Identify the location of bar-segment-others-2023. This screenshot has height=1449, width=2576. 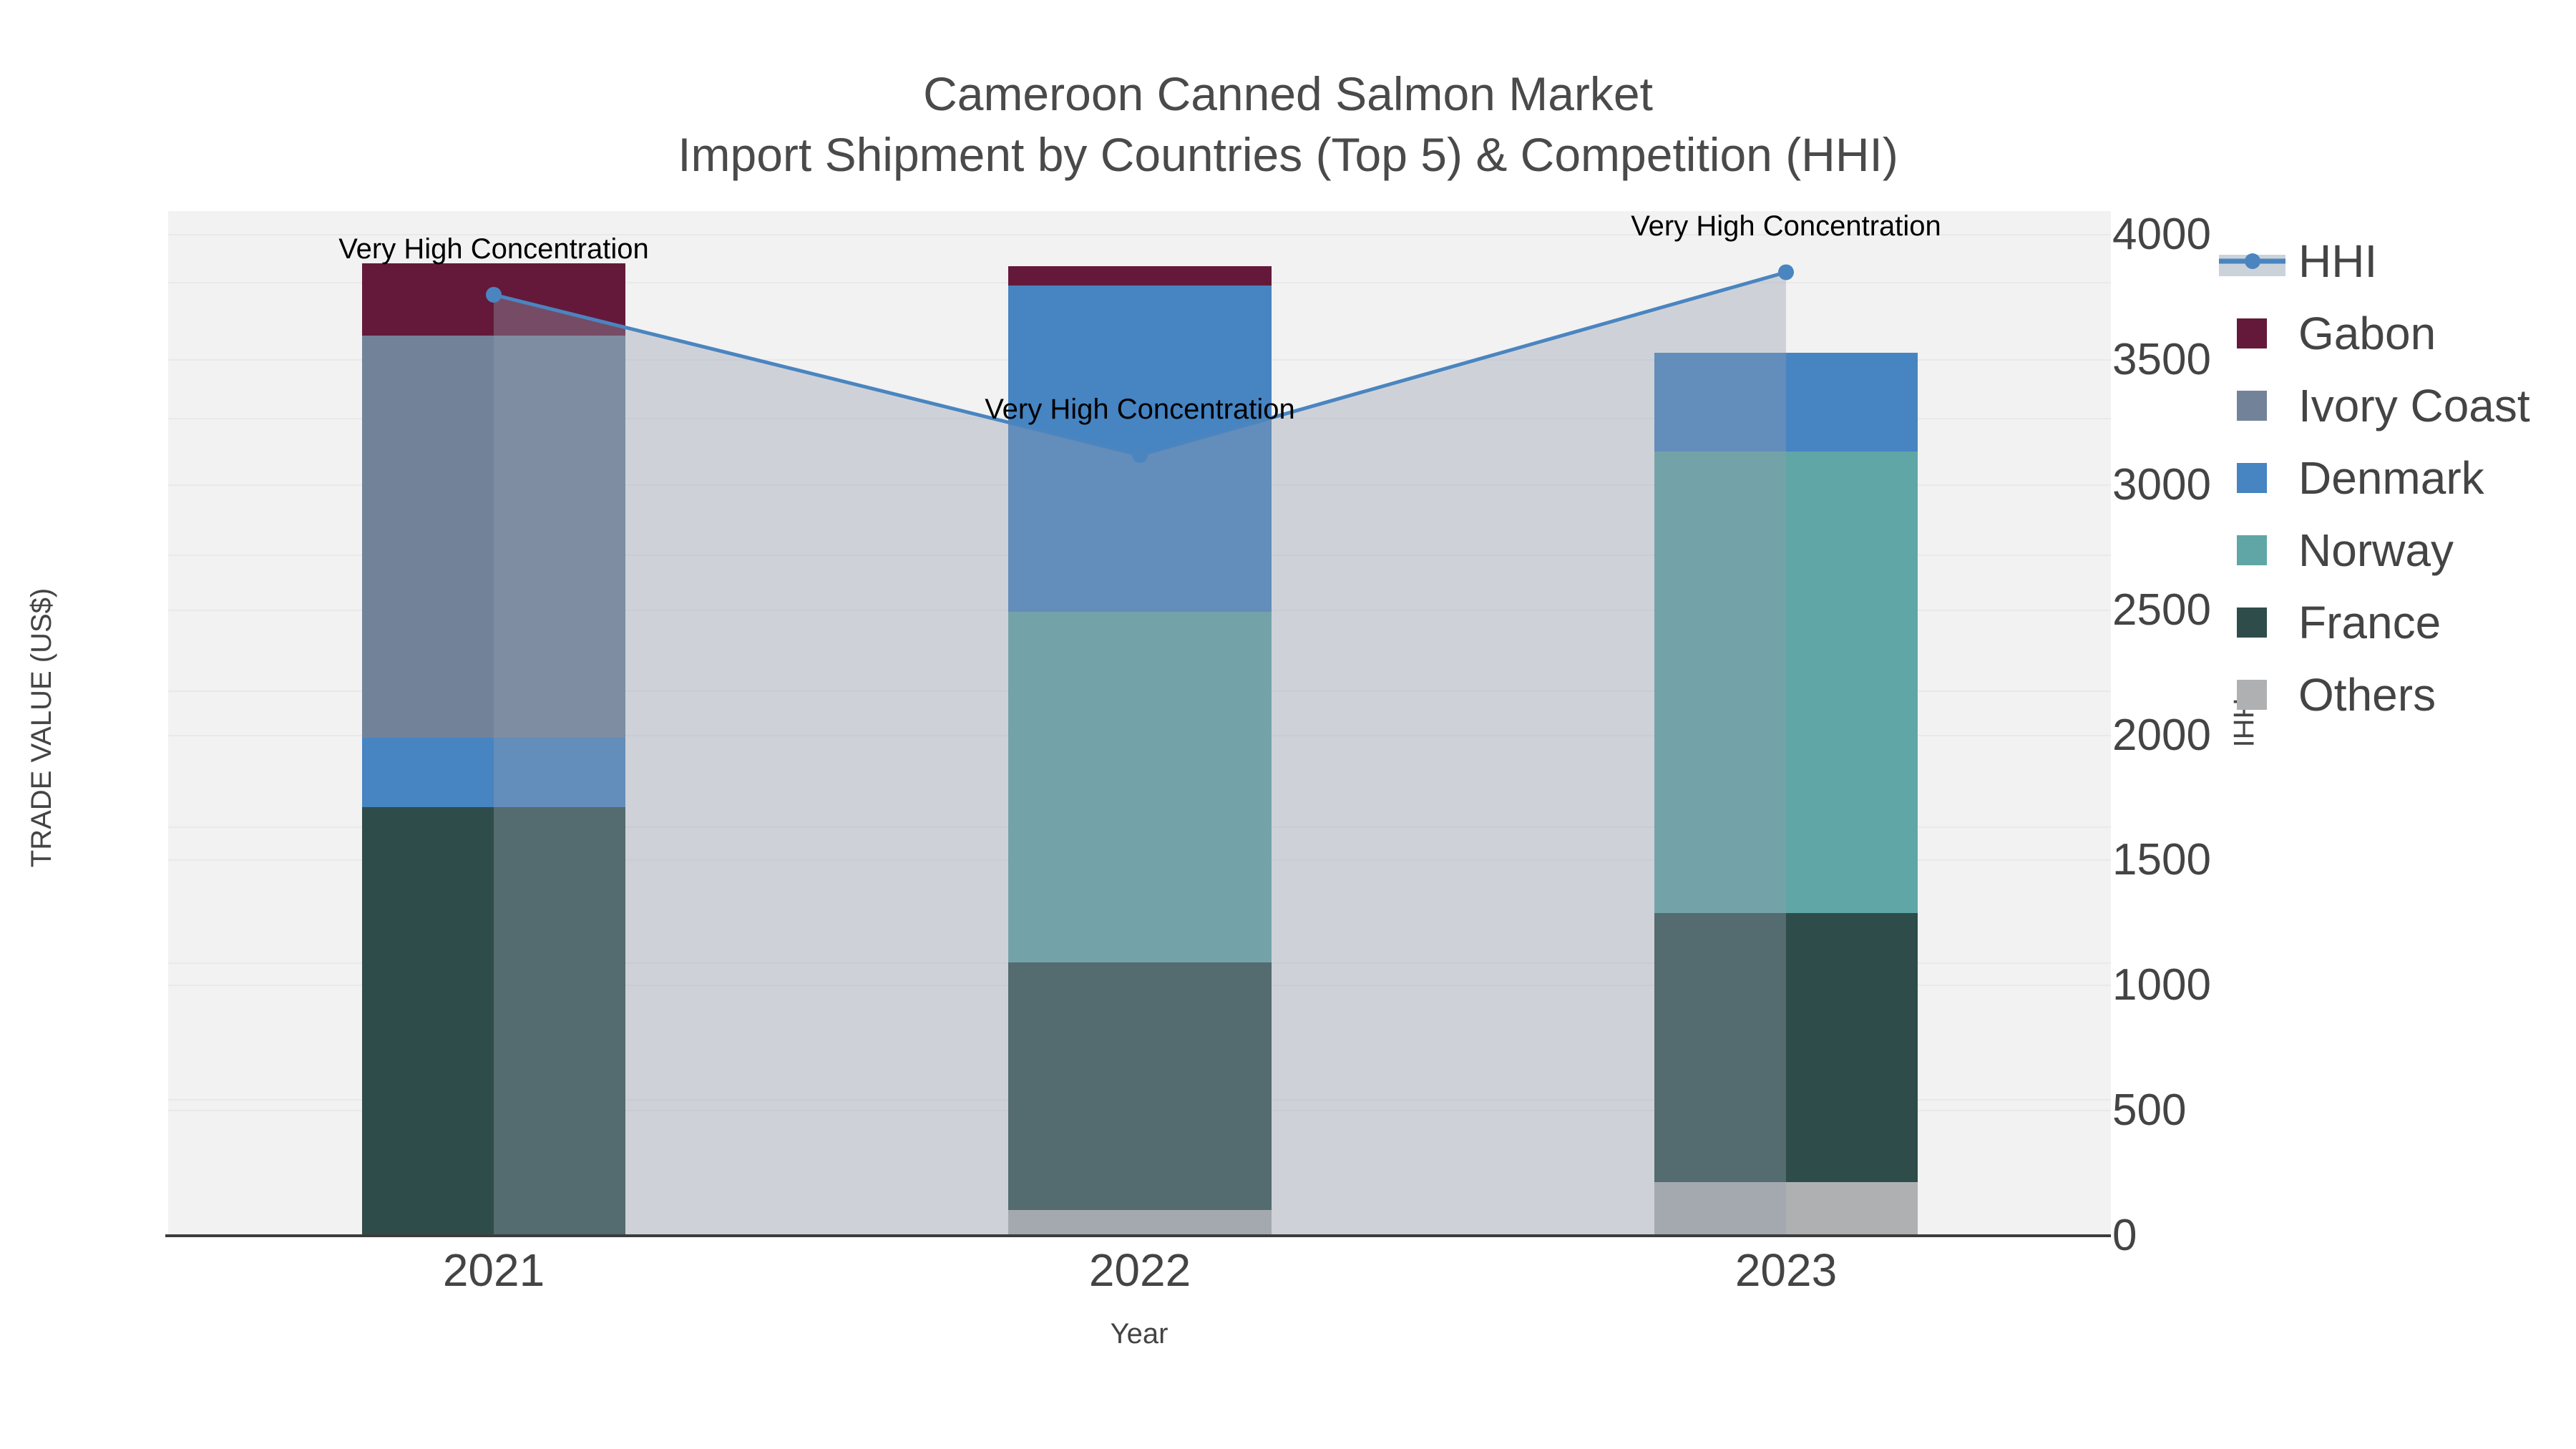
(1786, 1208).